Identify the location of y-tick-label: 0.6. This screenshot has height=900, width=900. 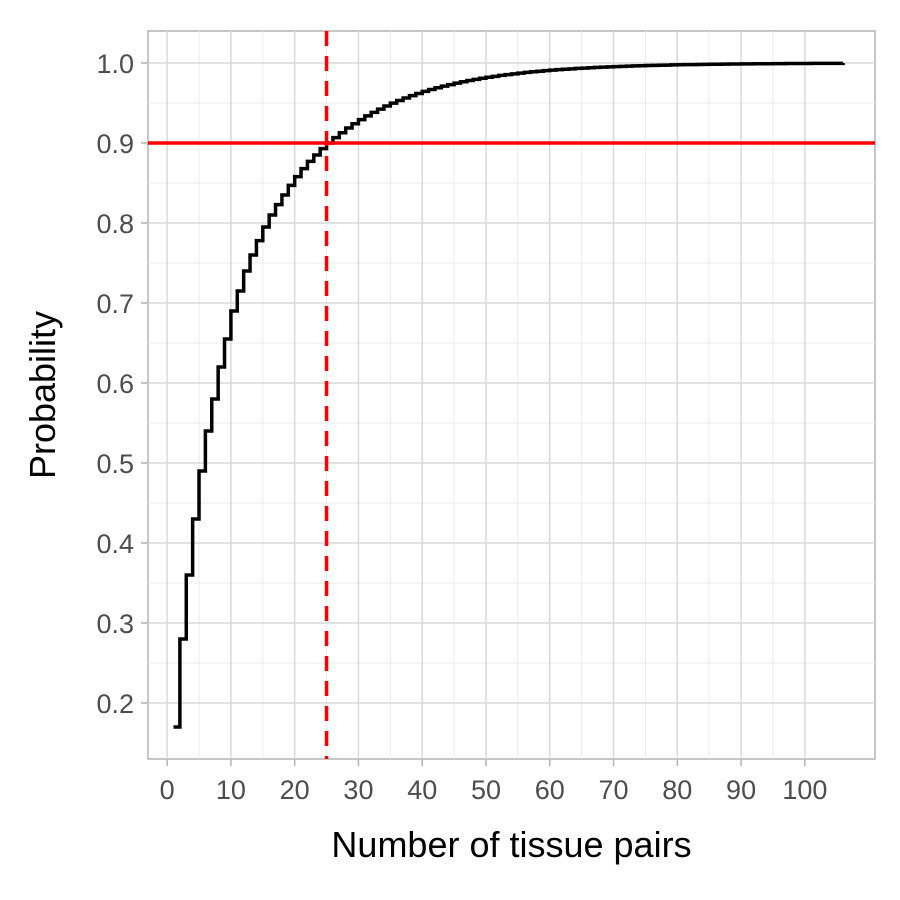
(115, 384).